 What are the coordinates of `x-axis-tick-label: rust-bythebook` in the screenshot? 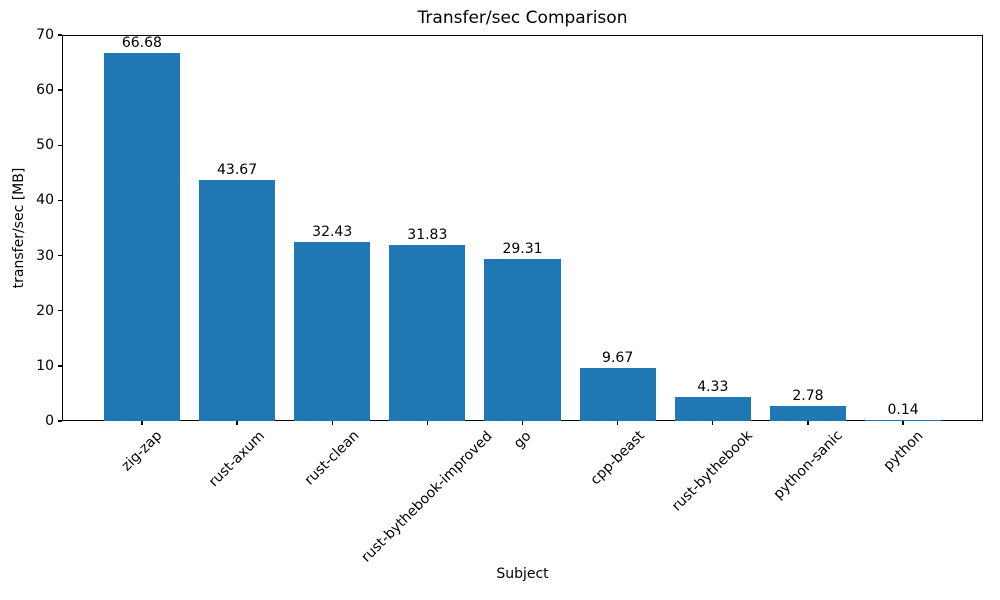 It's located at (713, 471).